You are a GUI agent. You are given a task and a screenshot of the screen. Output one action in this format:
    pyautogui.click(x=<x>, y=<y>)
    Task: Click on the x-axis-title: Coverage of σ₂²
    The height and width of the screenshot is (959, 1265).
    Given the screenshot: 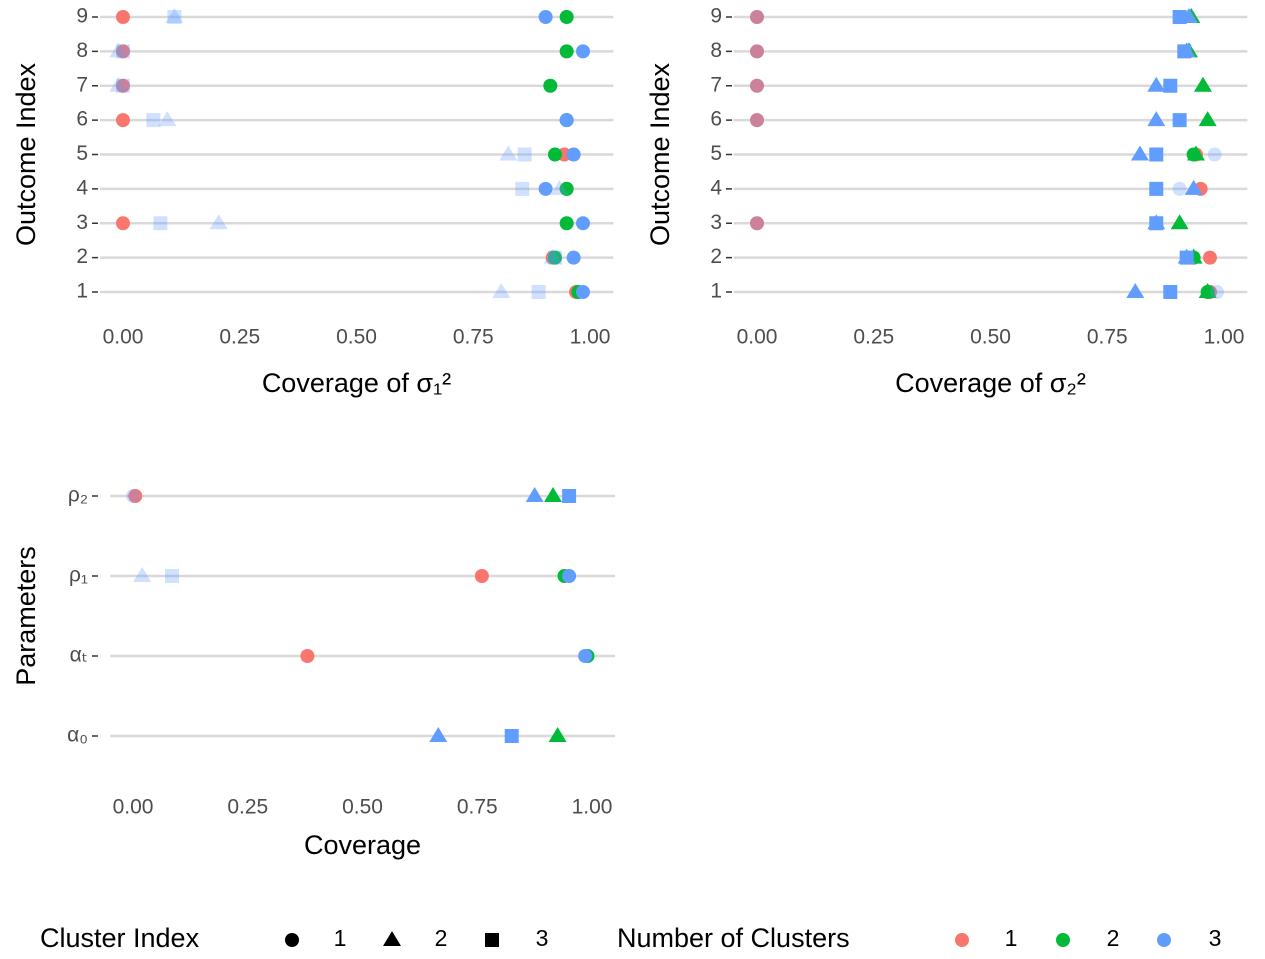 What is the action you would take?
    pyautogui.click(x=990, y=383)
    